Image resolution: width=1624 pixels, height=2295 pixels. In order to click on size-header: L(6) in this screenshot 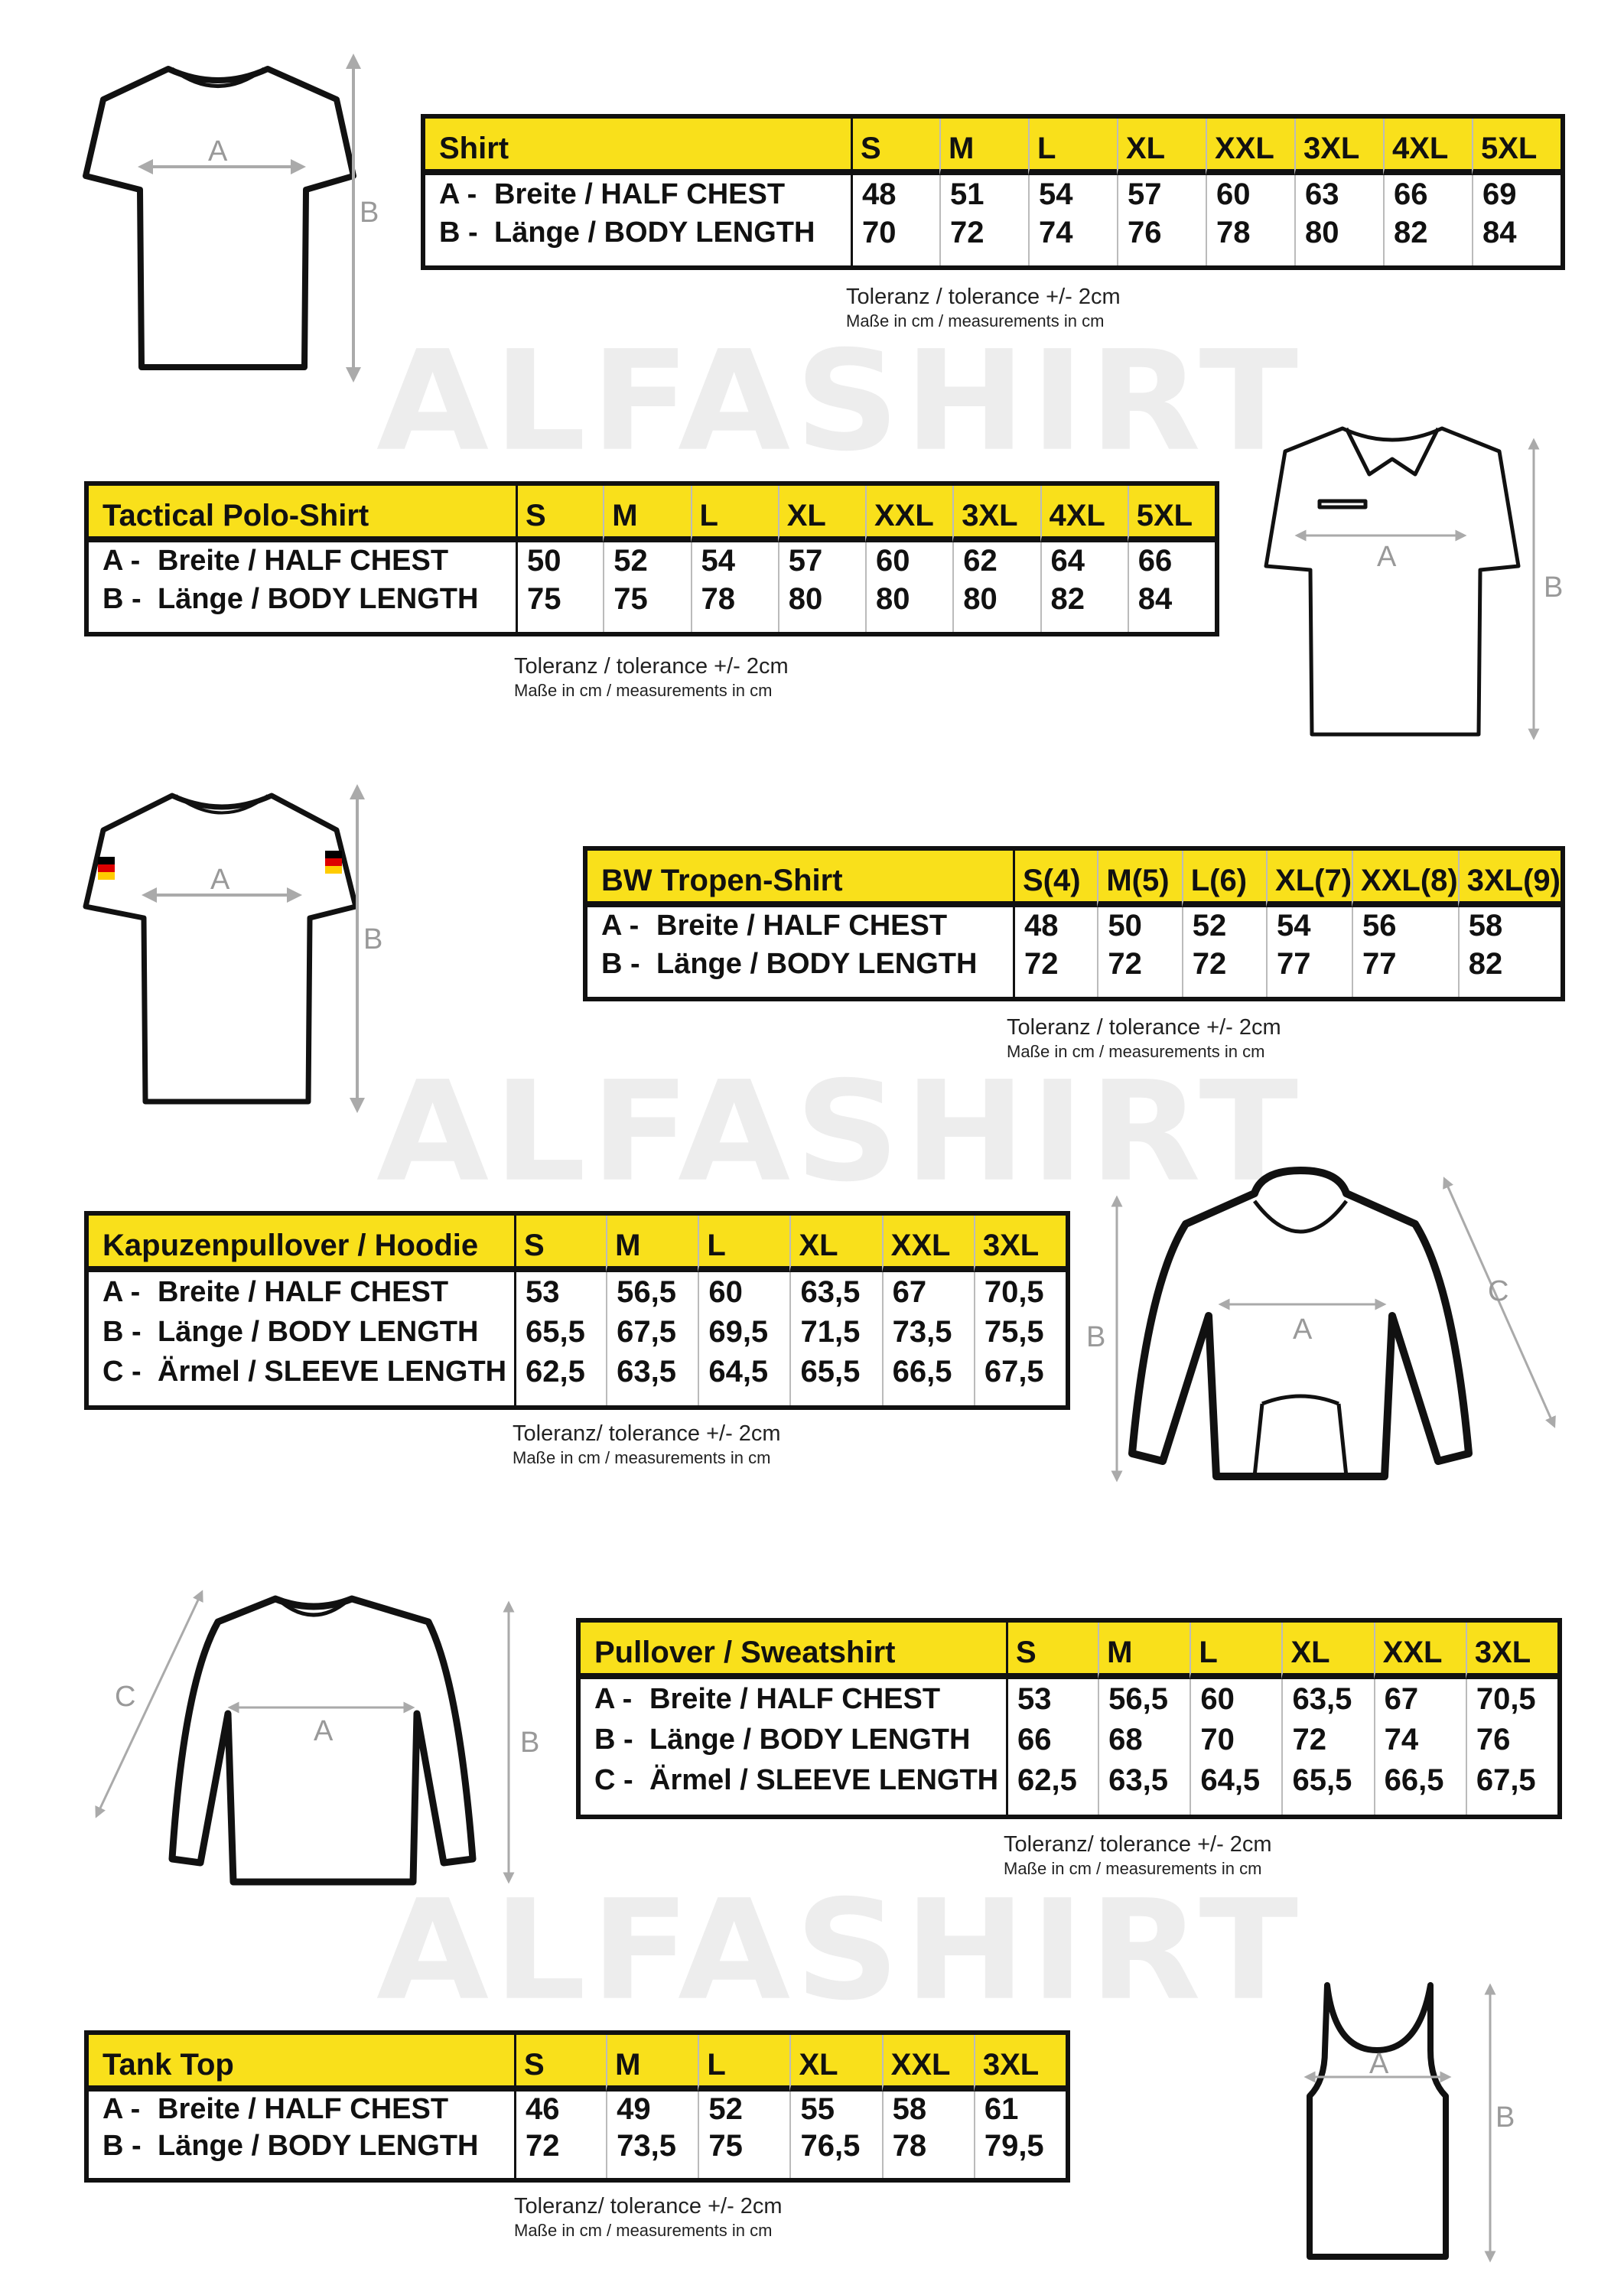, I will do `click(1224, 879)`.